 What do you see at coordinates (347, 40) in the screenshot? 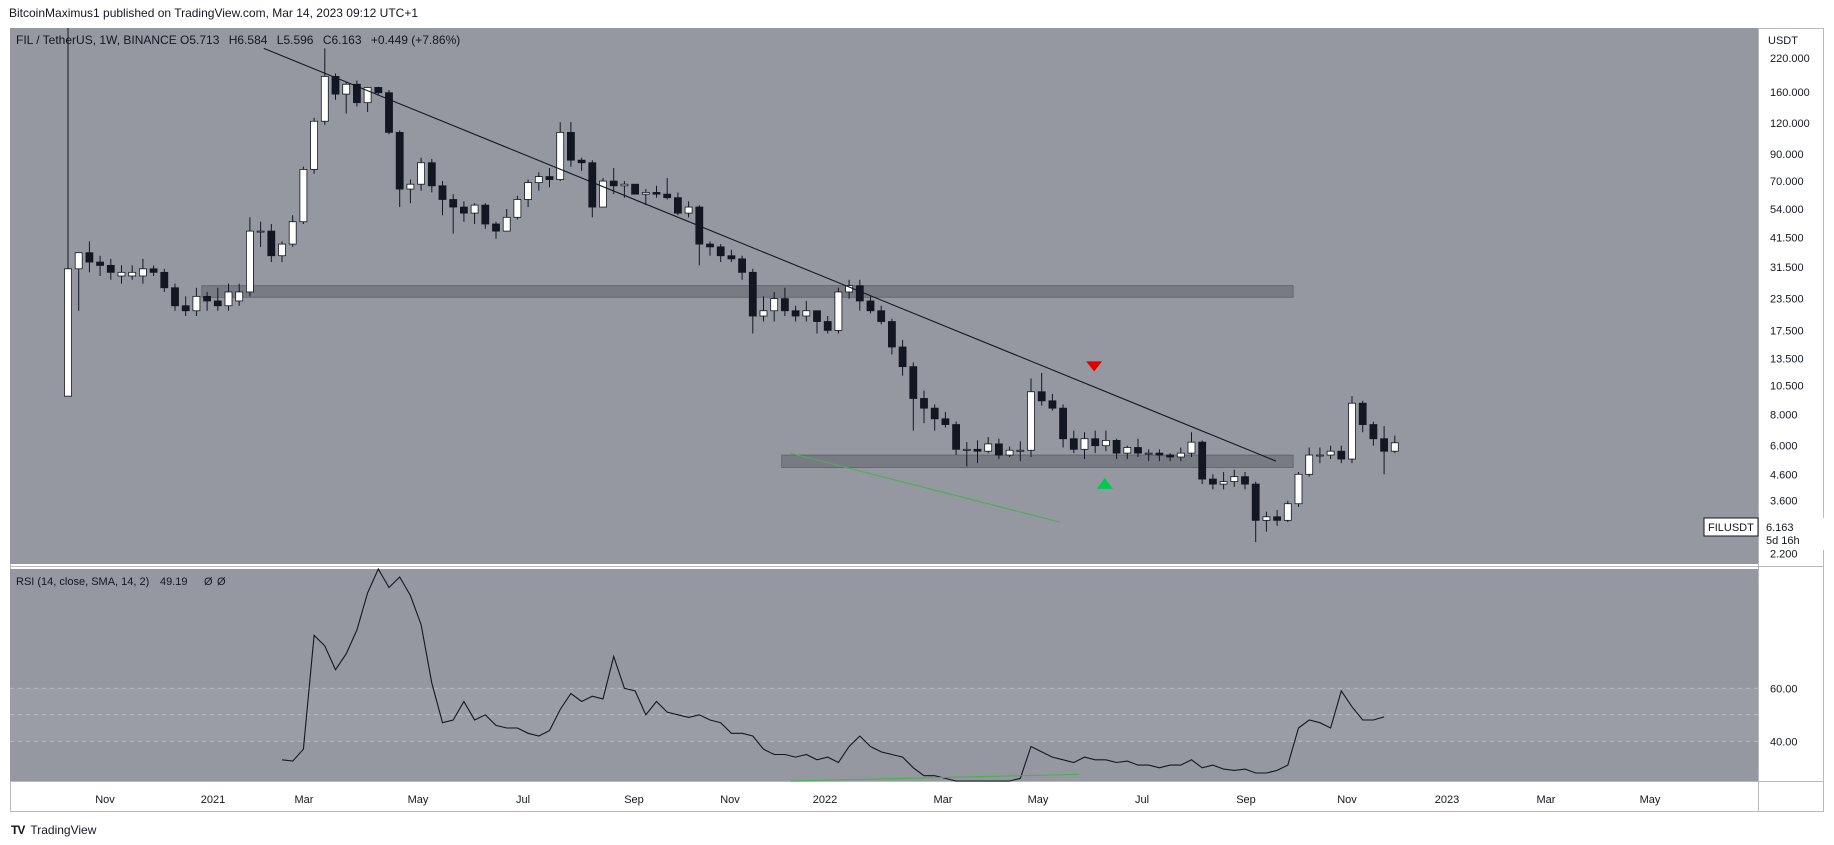
I see `close-value: 6.163` at bounding box center [347, 40].